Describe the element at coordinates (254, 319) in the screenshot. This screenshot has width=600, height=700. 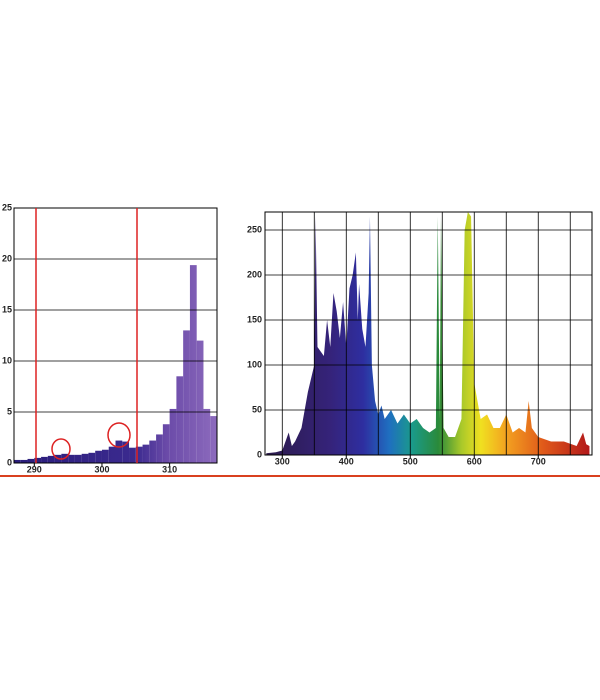
I see `y-tick-label: 150` at that location.